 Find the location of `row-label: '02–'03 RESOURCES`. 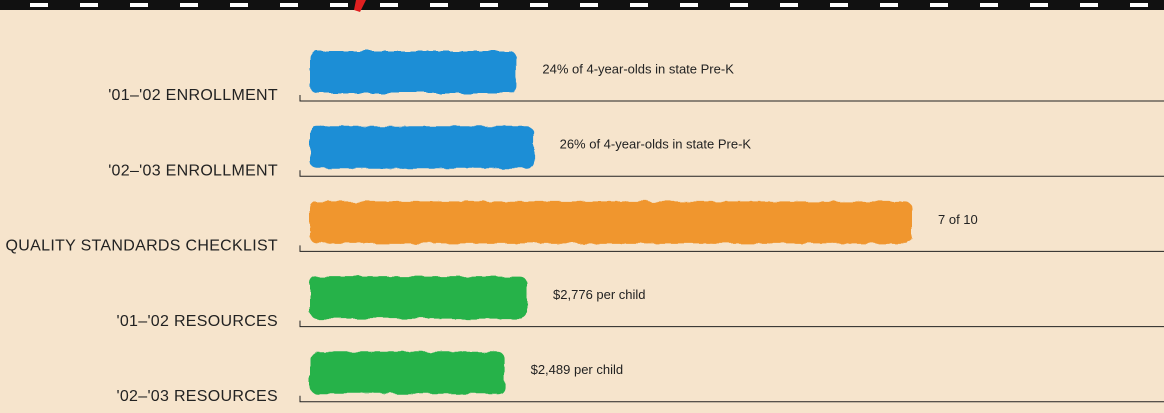

row-label: '02–'03 RESOURCES is located at coordinates (198, 396).